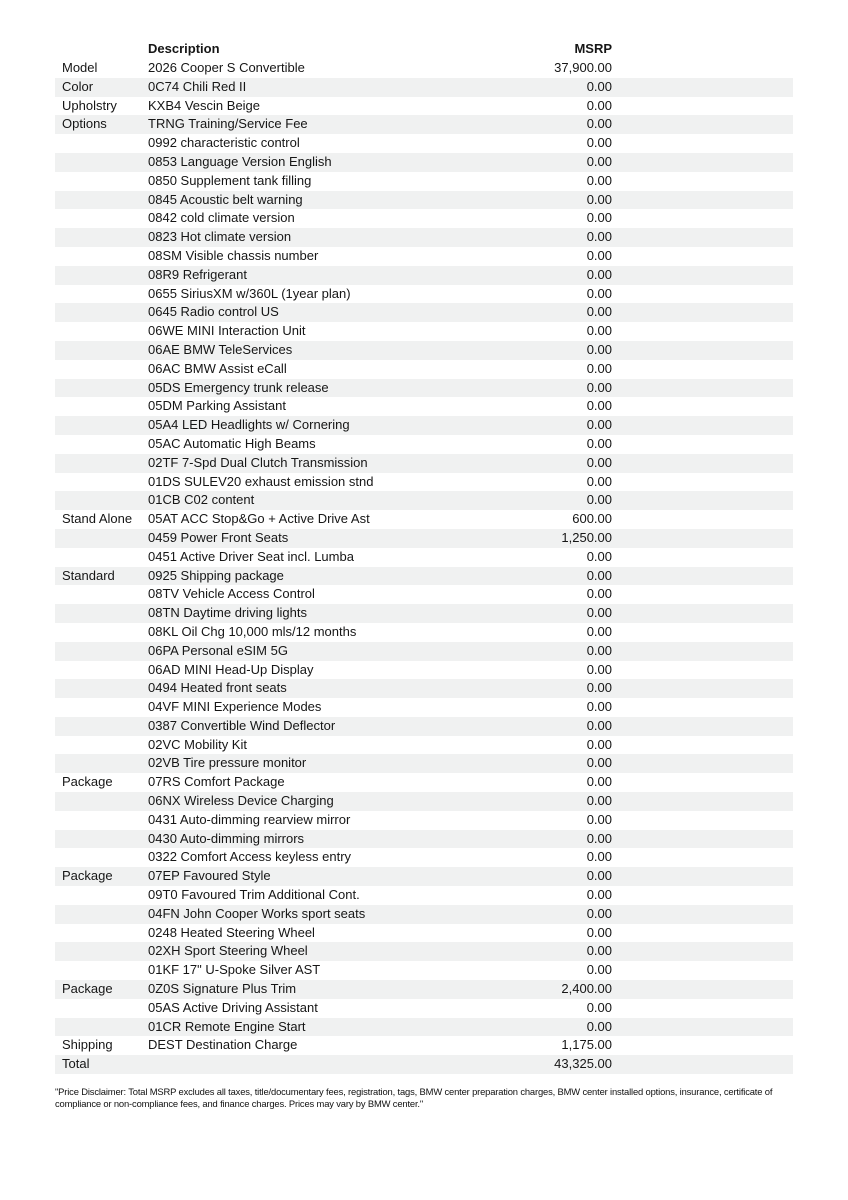  Describe the element at coordinates (217, 368) in the screenshot. I see `row-description: 06AC BMW Assist eCall` at that location.